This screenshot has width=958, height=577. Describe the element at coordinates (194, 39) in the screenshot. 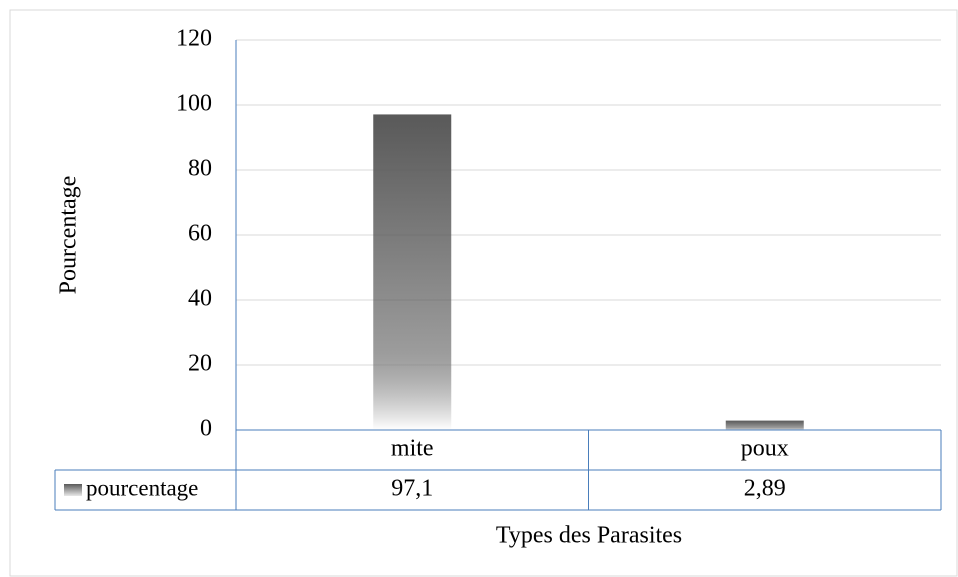

I see `y-tick-label: 120` at that location.